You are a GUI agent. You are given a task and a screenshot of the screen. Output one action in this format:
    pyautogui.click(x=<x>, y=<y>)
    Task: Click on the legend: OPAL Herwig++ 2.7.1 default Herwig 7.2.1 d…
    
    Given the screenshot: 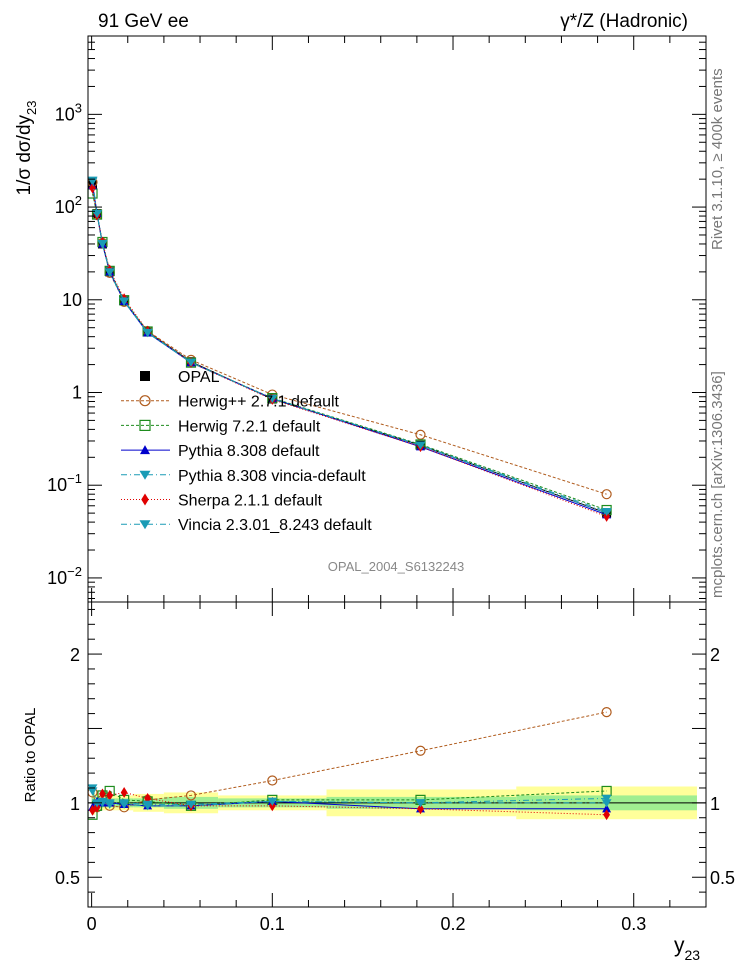 What is the action you would take?
    pyautogui.click(x=246, y=451)
    